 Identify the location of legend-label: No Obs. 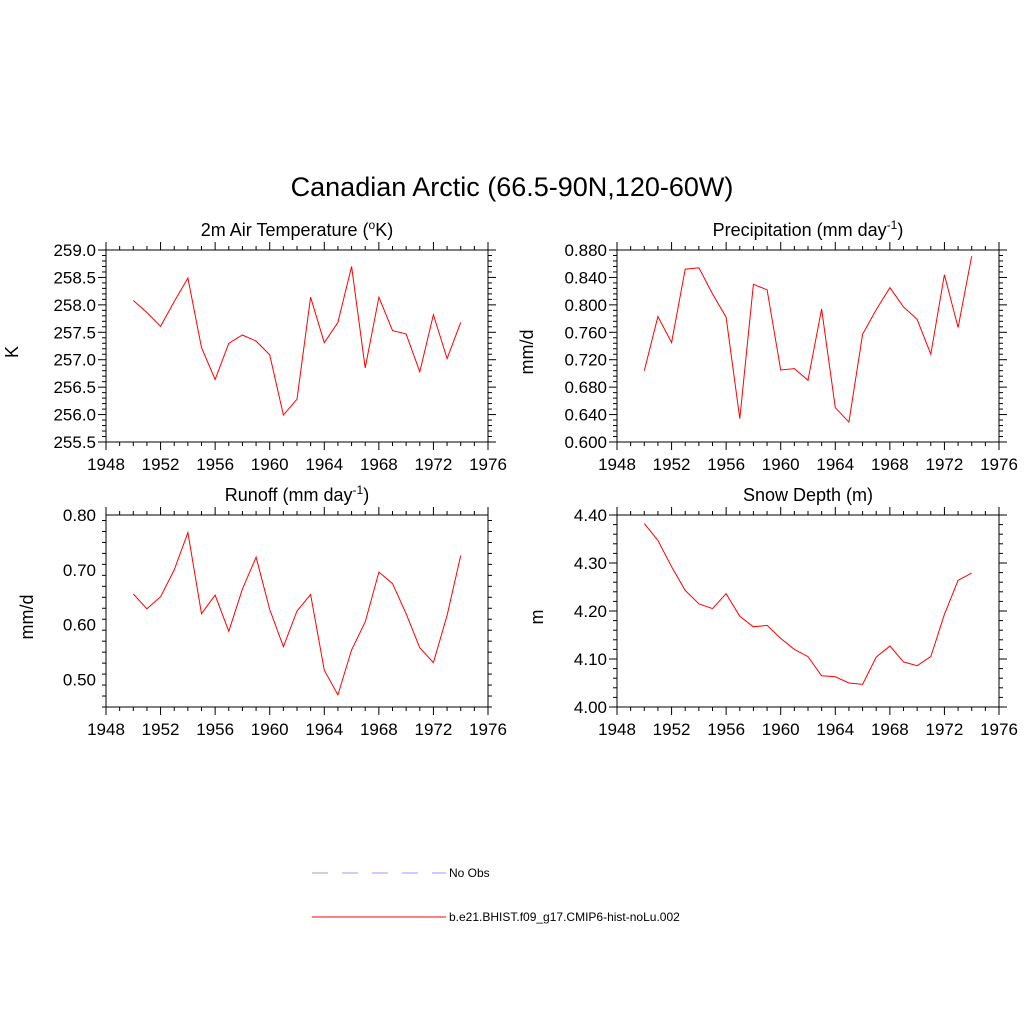
(469, 873).